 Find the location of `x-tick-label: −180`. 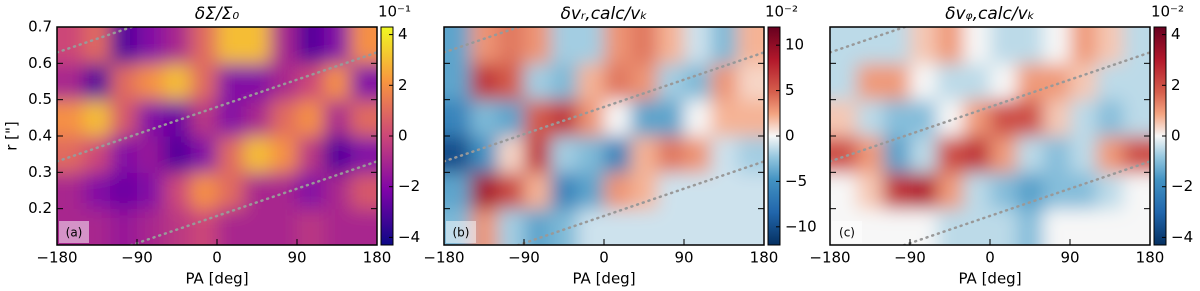

x-tick-label: −180 is located at coordinates (56, 258).